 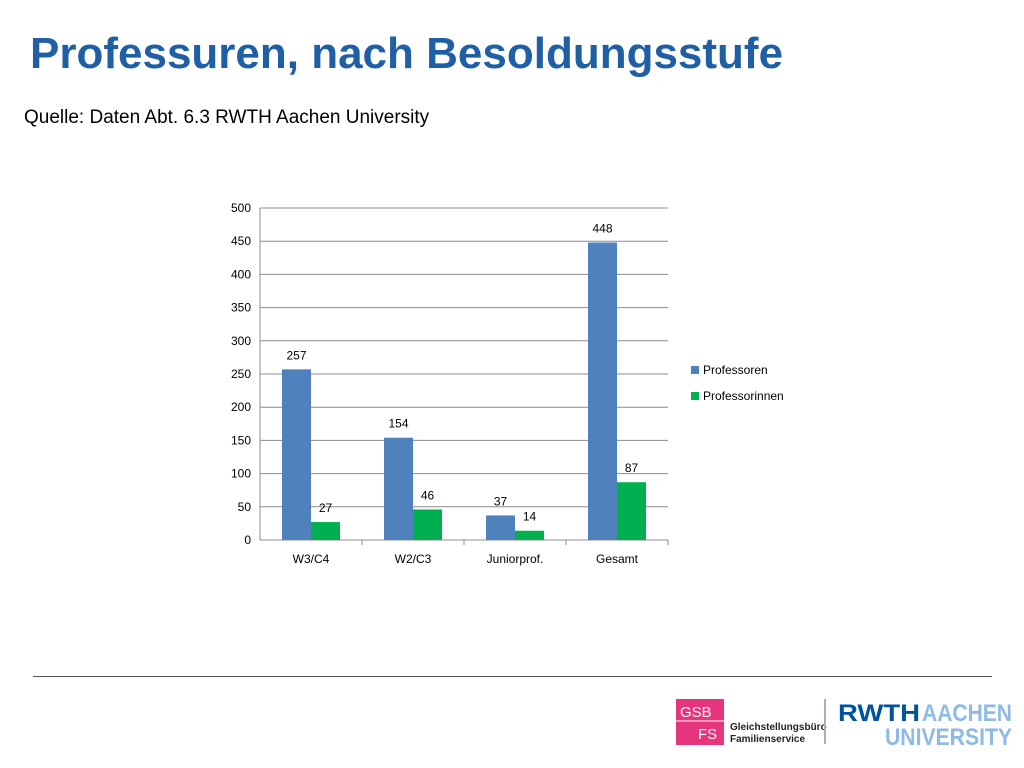 What do you see at coordinates (743, 396) in the screenshot?
I see `legend-label: Professorinnen` at bounding box center [743, 396].